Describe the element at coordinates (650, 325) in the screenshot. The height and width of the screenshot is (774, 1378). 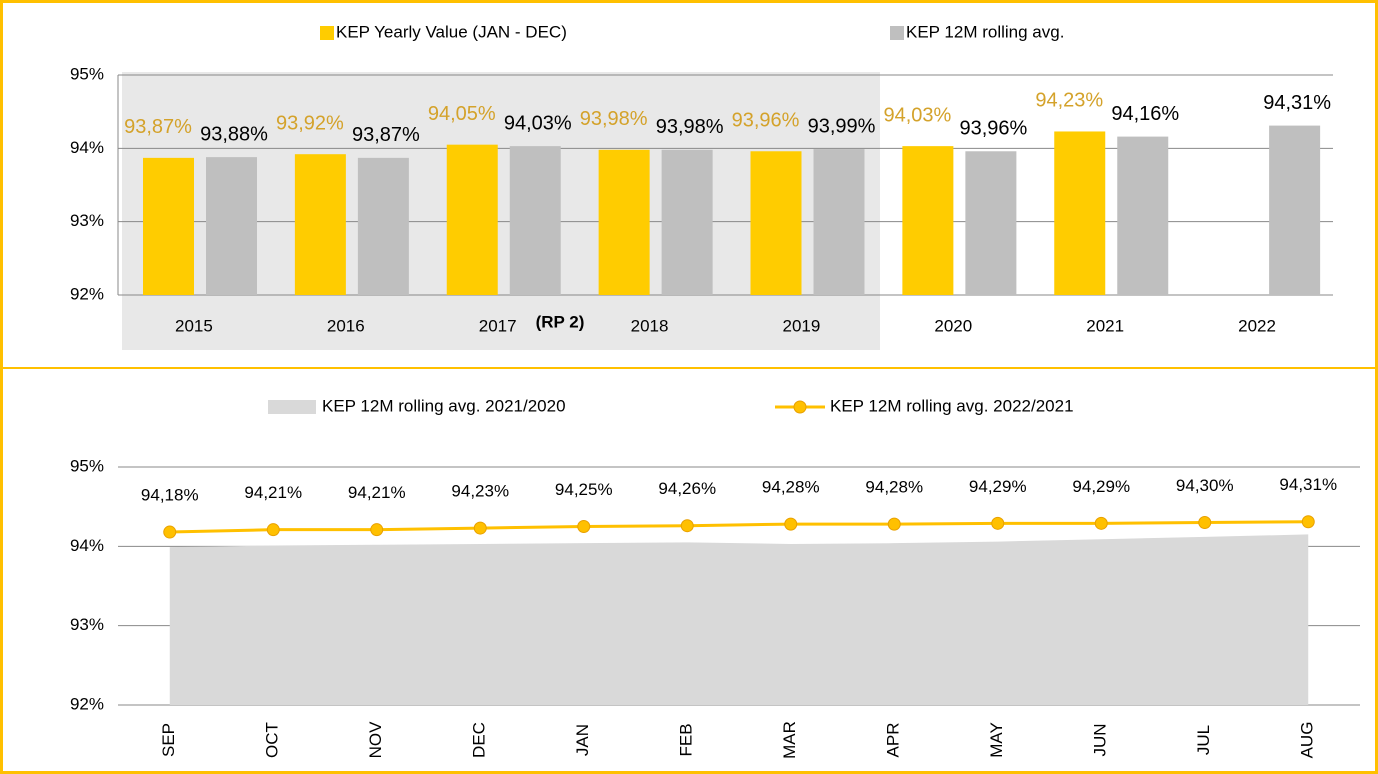
I see `x-tick-label: 2018` at that location.